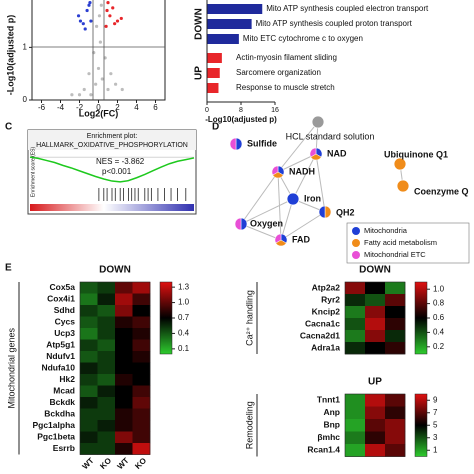 The width and height of the screenshot is (474, 474). Describe the element at coordinates (120, 161) in the screenshot. I see `annotation: NES = -3.862` at that location.